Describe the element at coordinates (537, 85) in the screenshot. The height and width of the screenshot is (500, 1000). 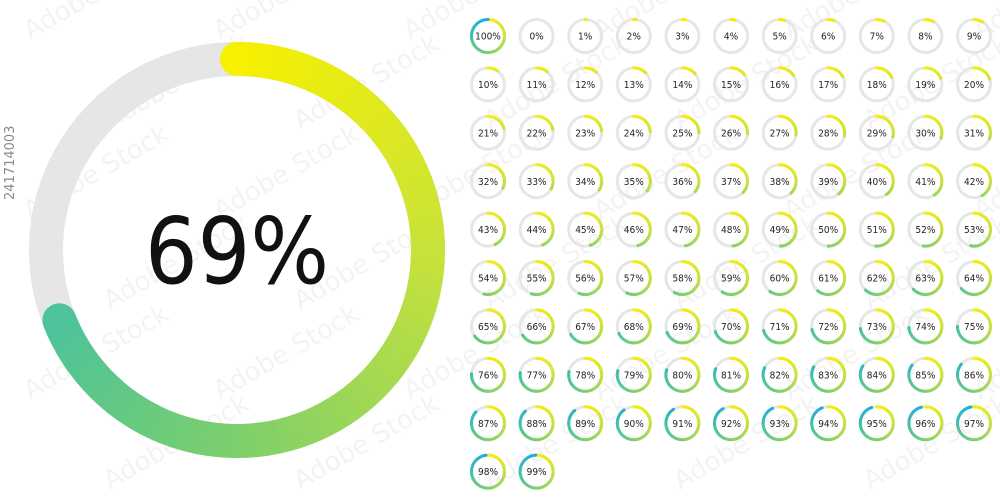
I see `small-ring-percentage-label: 11%` at that location.